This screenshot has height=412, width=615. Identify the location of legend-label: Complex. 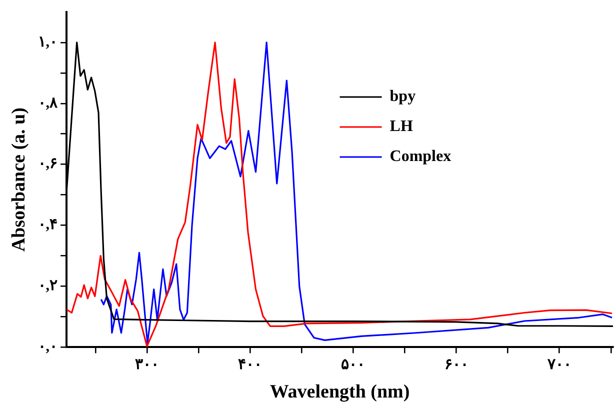
(421, 157).